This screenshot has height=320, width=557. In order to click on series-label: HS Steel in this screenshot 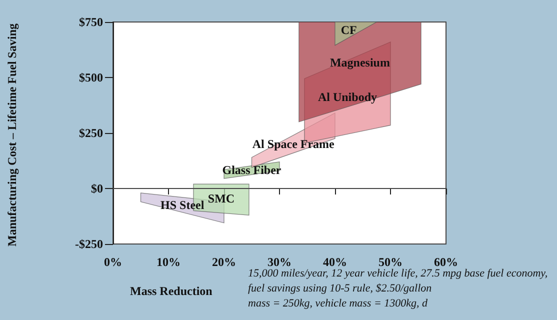, I will do `click(182, 205)`.